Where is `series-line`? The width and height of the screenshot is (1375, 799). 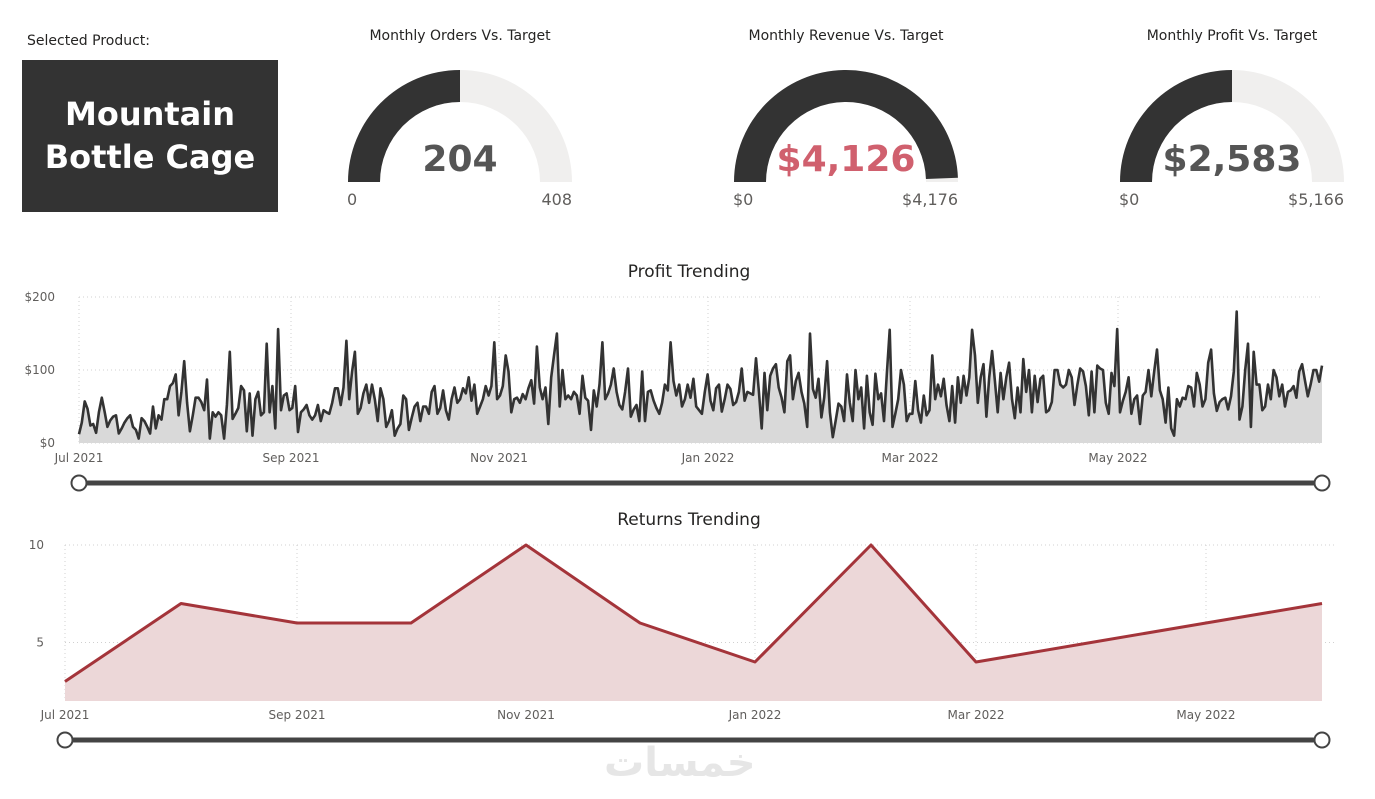 series-line is located at coordinates (700, 375).